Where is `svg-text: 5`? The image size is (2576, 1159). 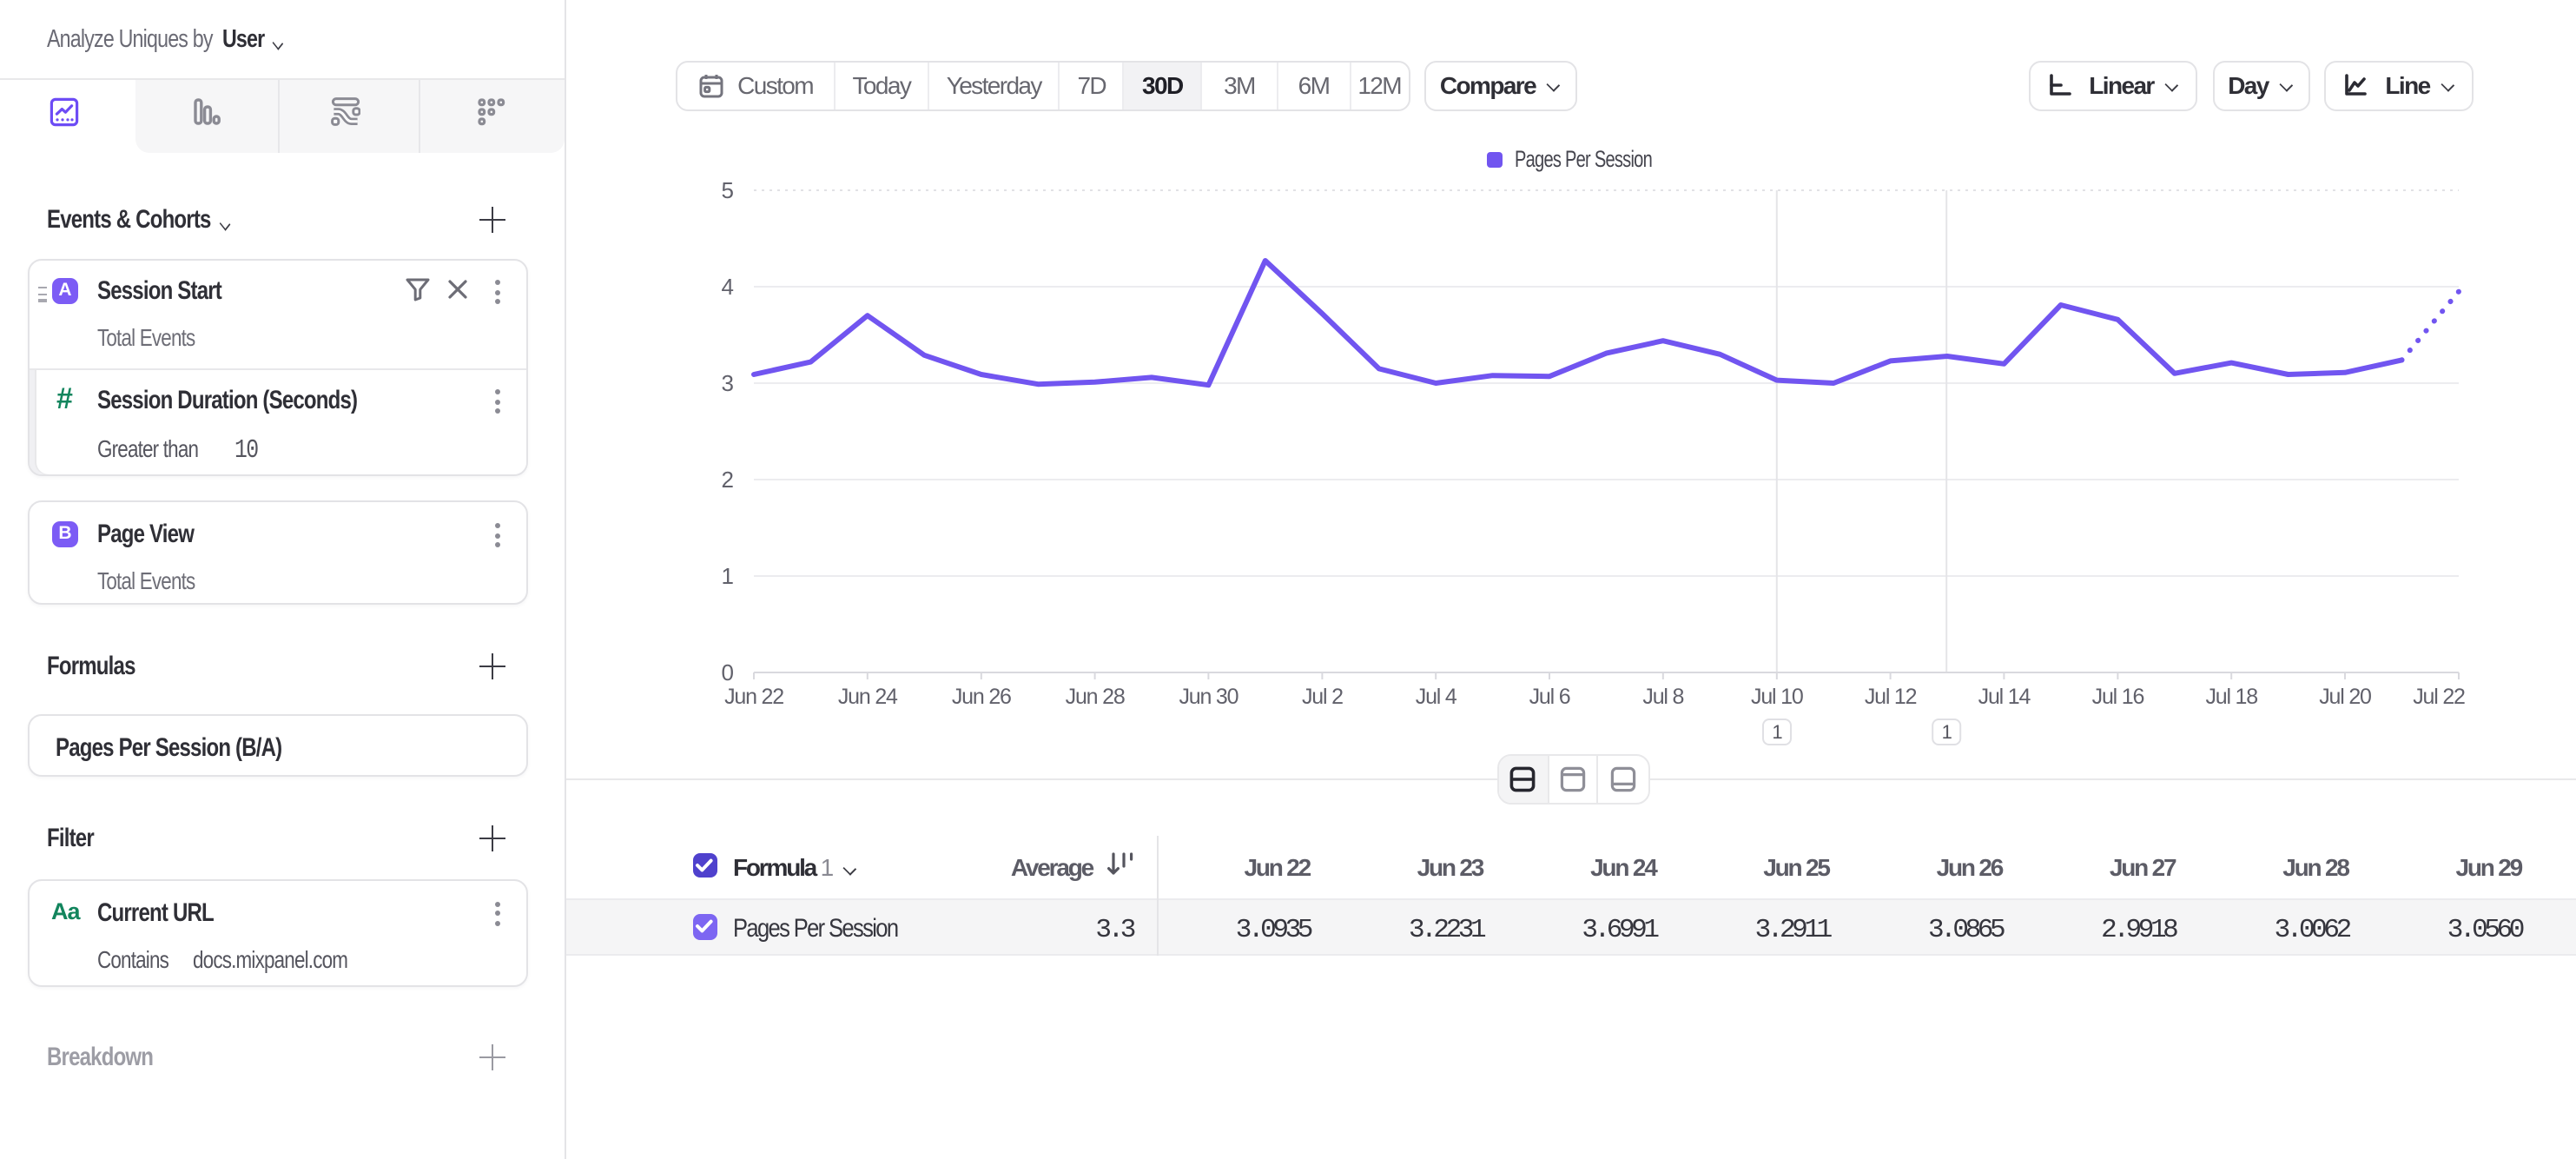
svg-text: 5 is located at coordinates (727, 190).